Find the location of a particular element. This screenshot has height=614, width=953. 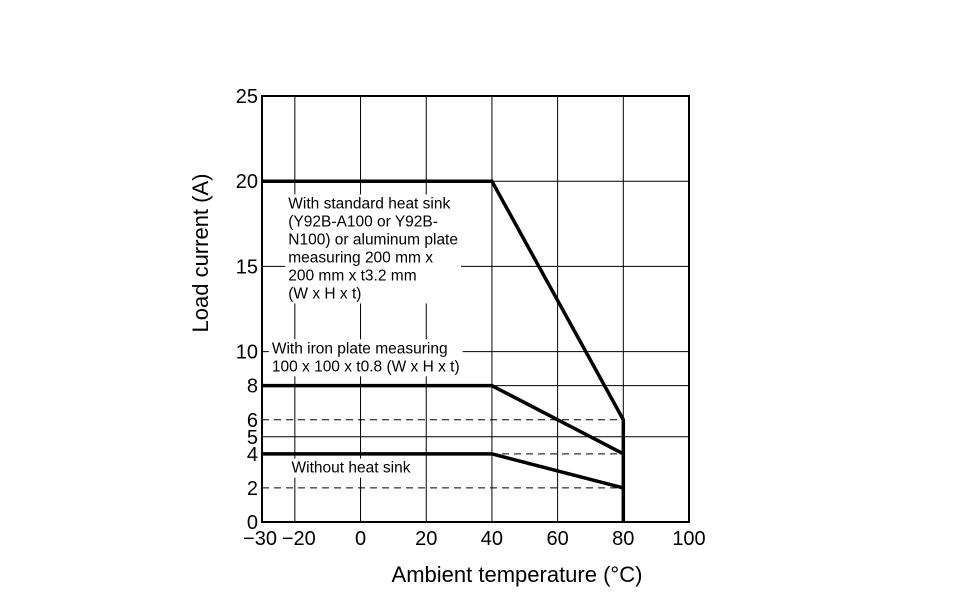

annotation-line: 200 mm x t3.2 mm is located at coordinates (352, 275).